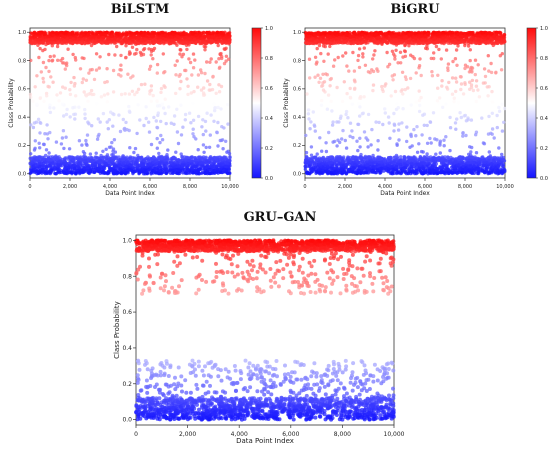  What do you see at coordinates (22, 118) in the screenshot?
I see `y-tick-label: 0.4` at bounding box center [22, 118].